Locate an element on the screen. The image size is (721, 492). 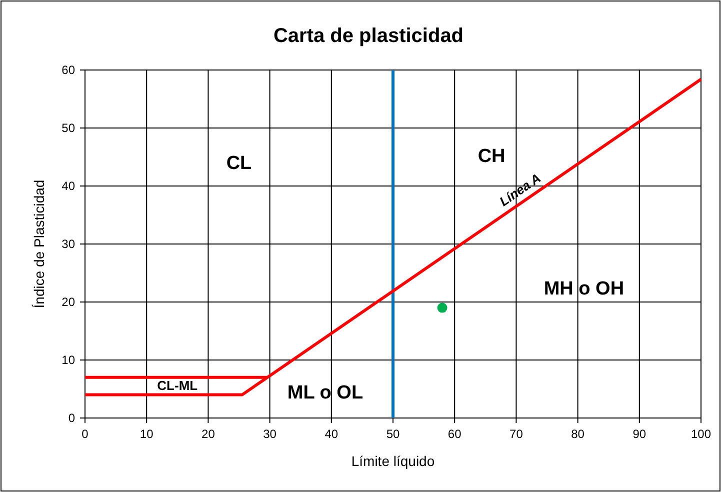
x-tick-label: 20 is located at coordinates (209, 434).